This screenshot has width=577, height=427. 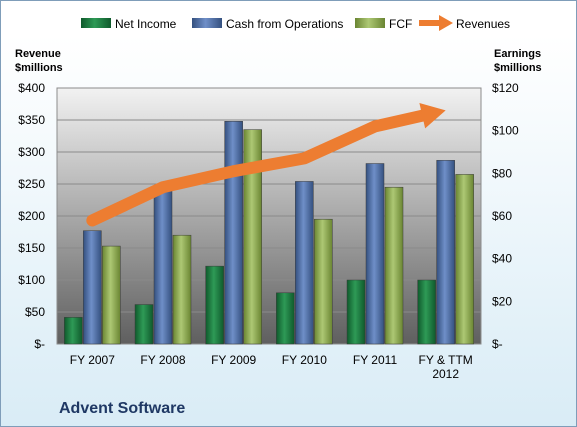 I want to click on legend-net-income-swatch, so click(x=96, y=23).